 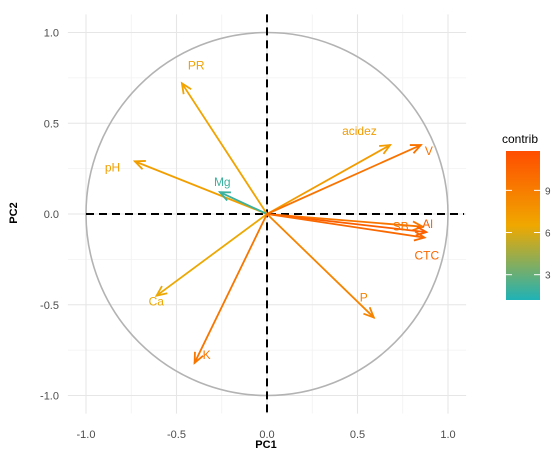 I want to click on y-tick-label: 0.0, so click(x=51, y=215).